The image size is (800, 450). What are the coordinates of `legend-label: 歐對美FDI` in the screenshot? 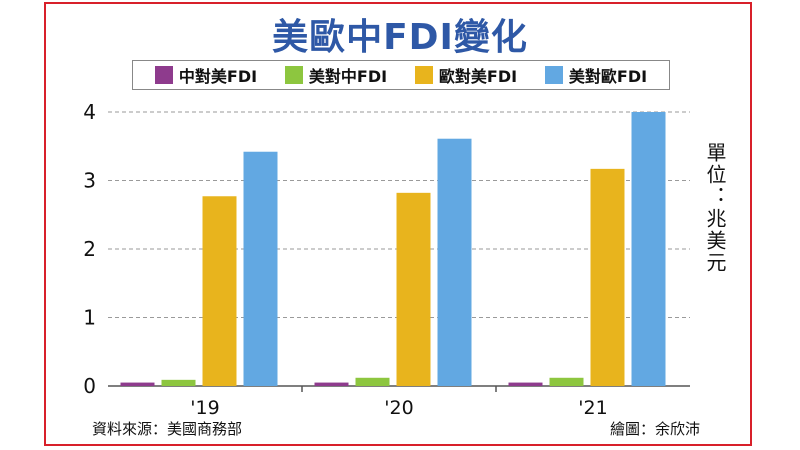 It's located at (478, 76).